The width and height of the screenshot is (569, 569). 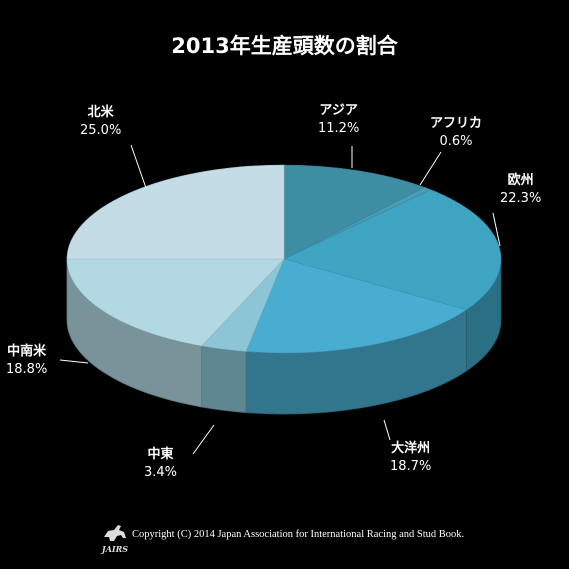 I want to click on label-asia: アジア 11.2%, so click(x=338, y=120).